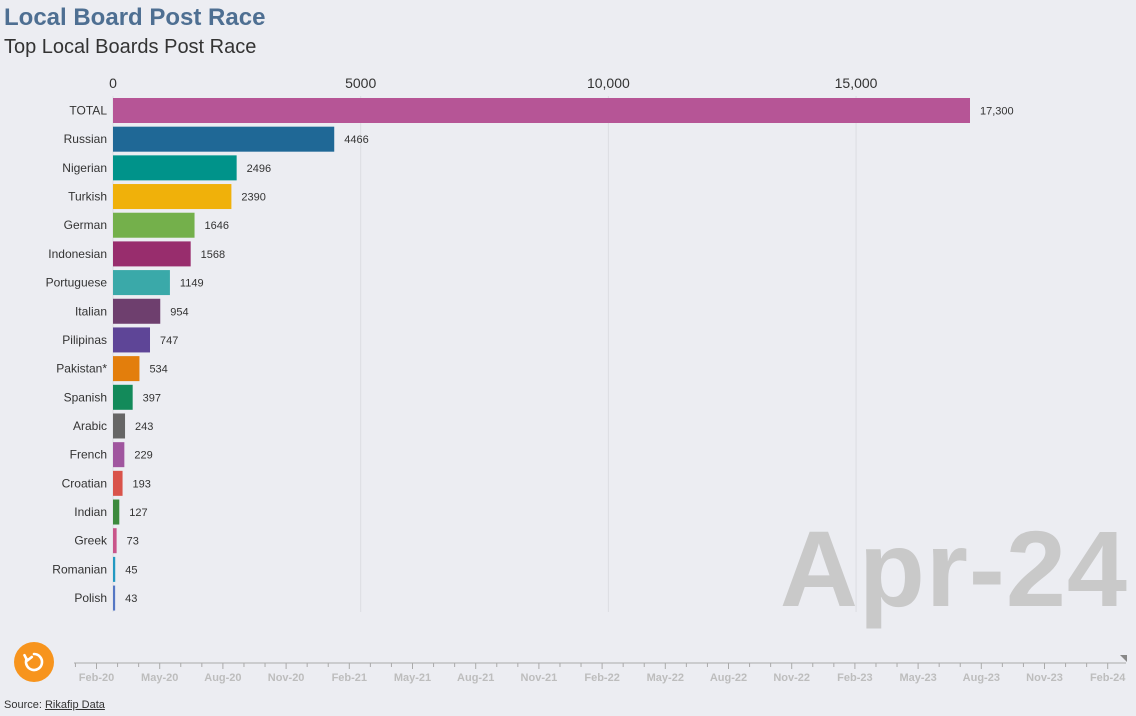 The width and height of the screenshot is (1136, 716). What do you see at coordinates (159, 678) in the screenshot?
I see `timeline-label: May-20` at bounding box center [159, 678].